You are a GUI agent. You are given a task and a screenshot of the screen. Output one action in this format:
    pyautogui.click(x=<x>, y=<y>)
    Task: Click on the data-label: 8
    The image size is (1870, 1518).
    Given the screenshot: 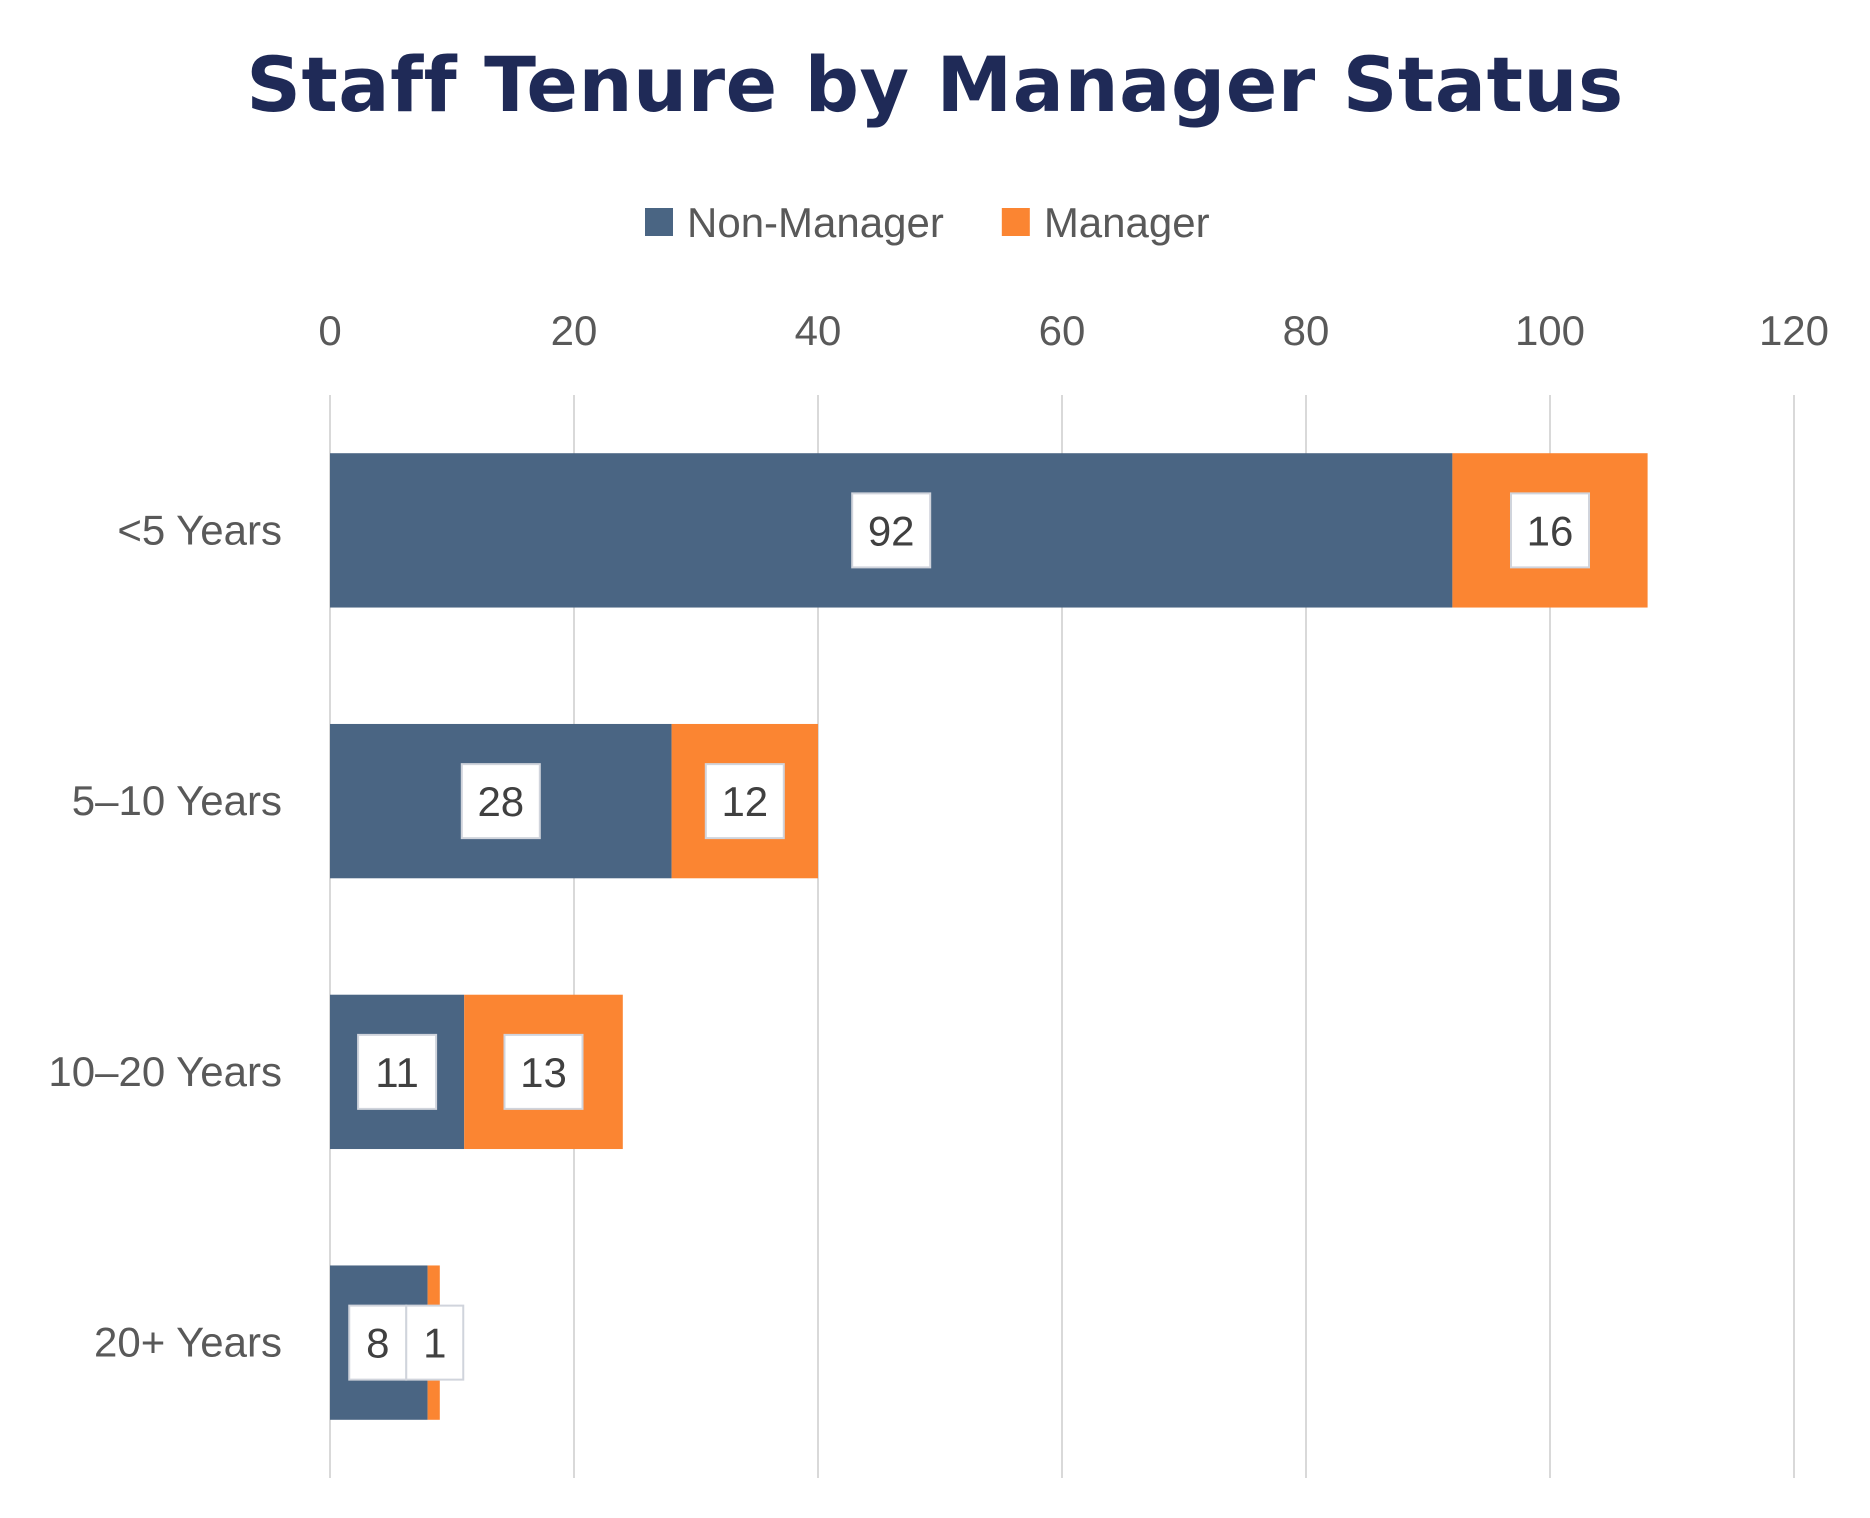 What is the action you would take?
    pyautogui.click(x=377, y=1343)
    